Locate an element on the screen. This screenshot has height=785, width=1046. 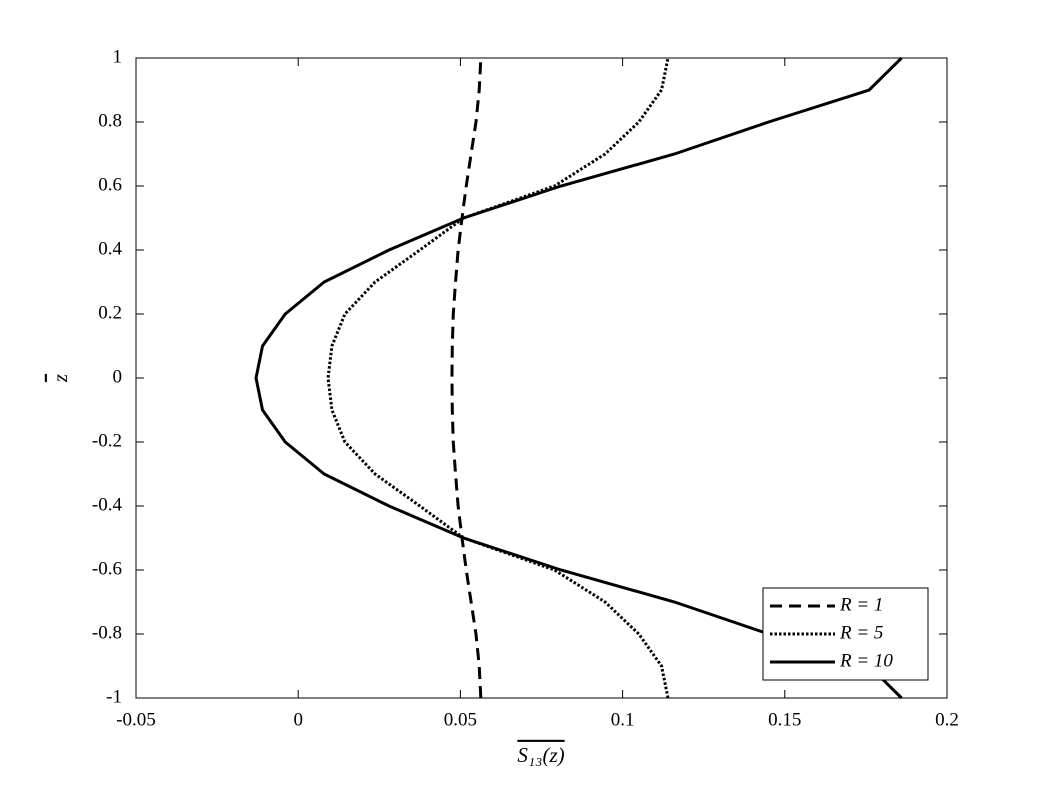
x-tick-label: 0.2 is located at coordinates (947, 719).